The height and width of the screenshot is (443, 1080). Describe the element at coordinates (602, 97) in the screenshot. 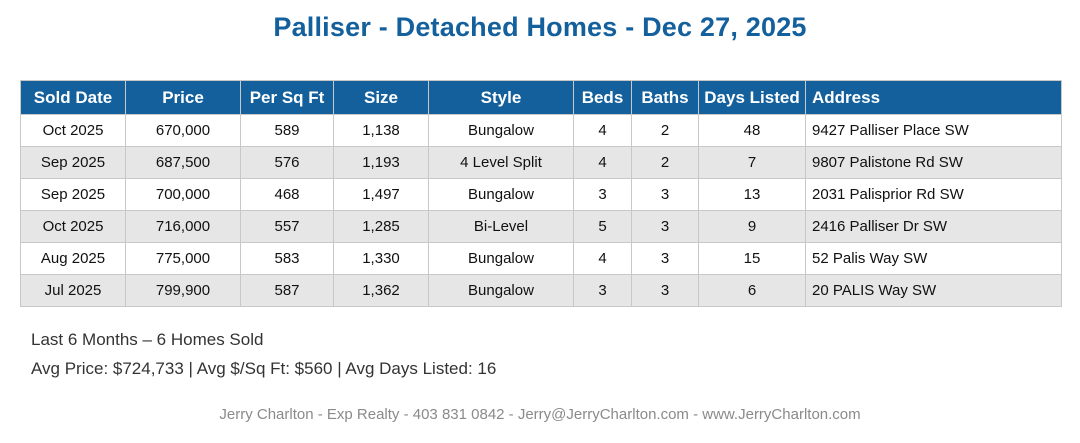

I see `col-header-beds: Beds` at that location.